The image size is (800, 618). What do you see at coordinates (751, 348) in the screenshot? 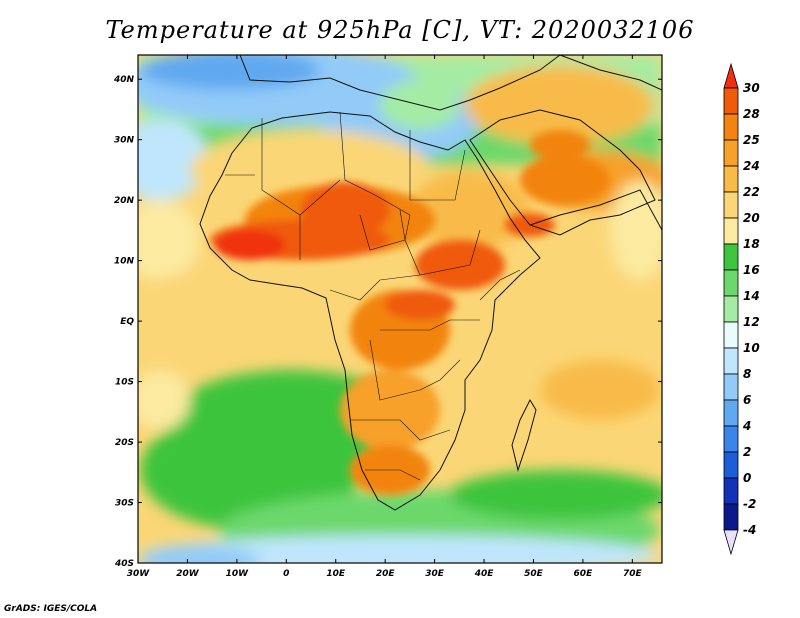
I see `colorbar-label: 10` at bounding box center [751, 348].